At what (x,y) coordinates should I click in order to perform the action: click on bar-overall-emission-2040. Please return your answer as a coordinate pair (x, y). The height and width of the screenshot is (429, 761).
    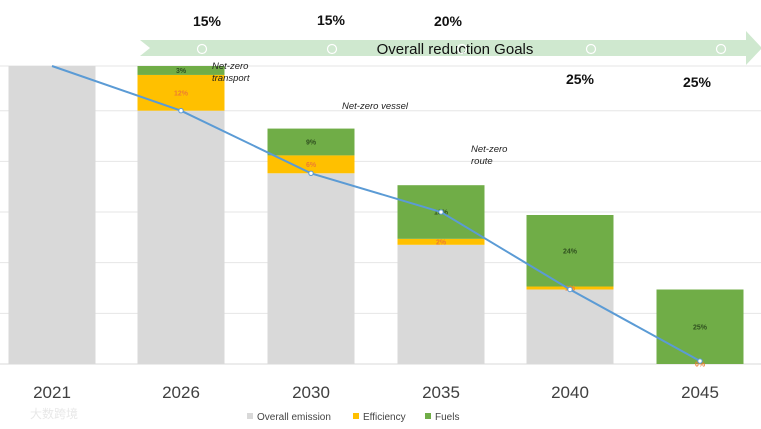
    Looking at the image, I should click on (570, 326).